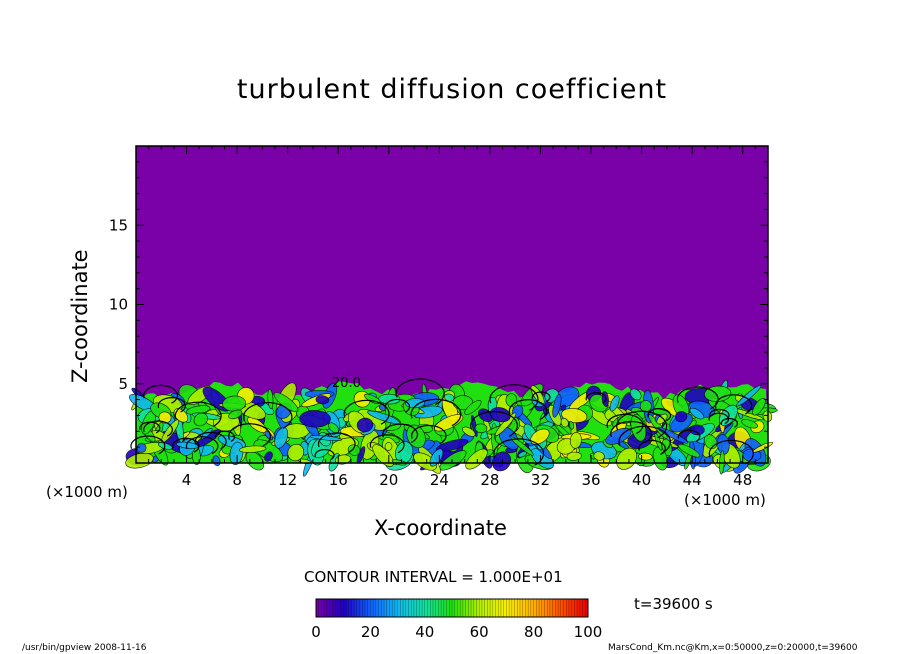 This screenshot has width=904, height=654. I want to click on y-axis-label: Z-coordinate, so click(80, 316).